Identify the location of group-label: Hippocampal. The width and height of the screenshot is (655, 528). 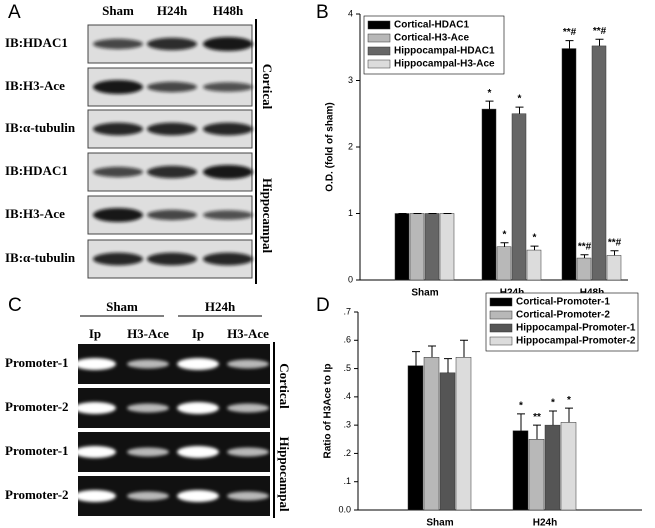
(267, 216).